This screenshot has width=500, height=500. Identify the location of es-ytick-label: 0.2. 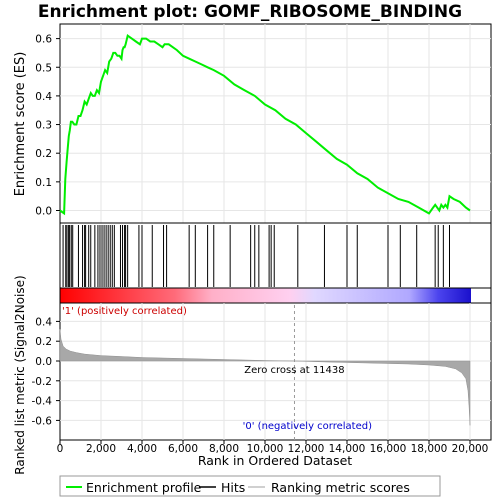
(43, 154).